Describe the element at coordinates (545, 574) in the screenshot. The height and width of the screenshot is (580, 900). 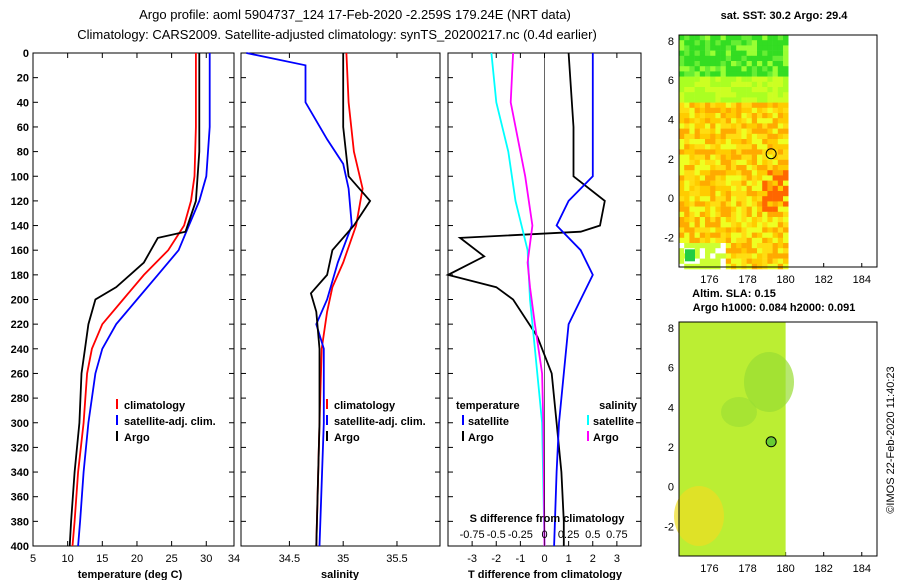
I see `diff-xlabel: T difference from climatology` at that location.